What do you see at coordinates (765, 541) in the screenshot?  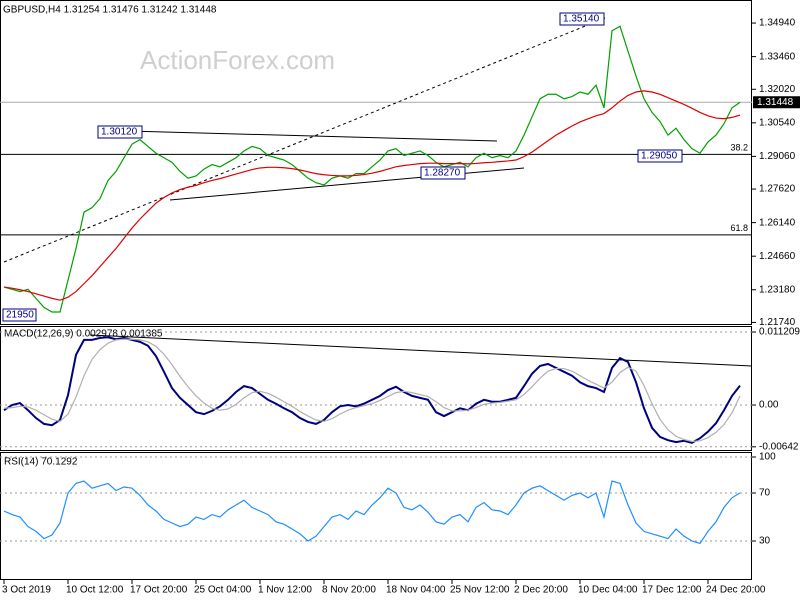 I see `y-tick-label: 30` at bounding box center [765, 541].